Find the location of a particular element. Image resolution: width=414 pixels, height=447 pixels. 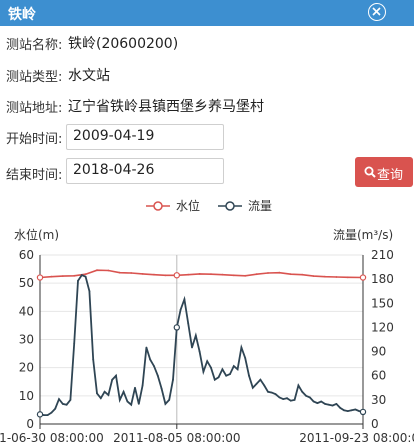

y-left-tick-label: 40 is located at coordinates (26, 311).